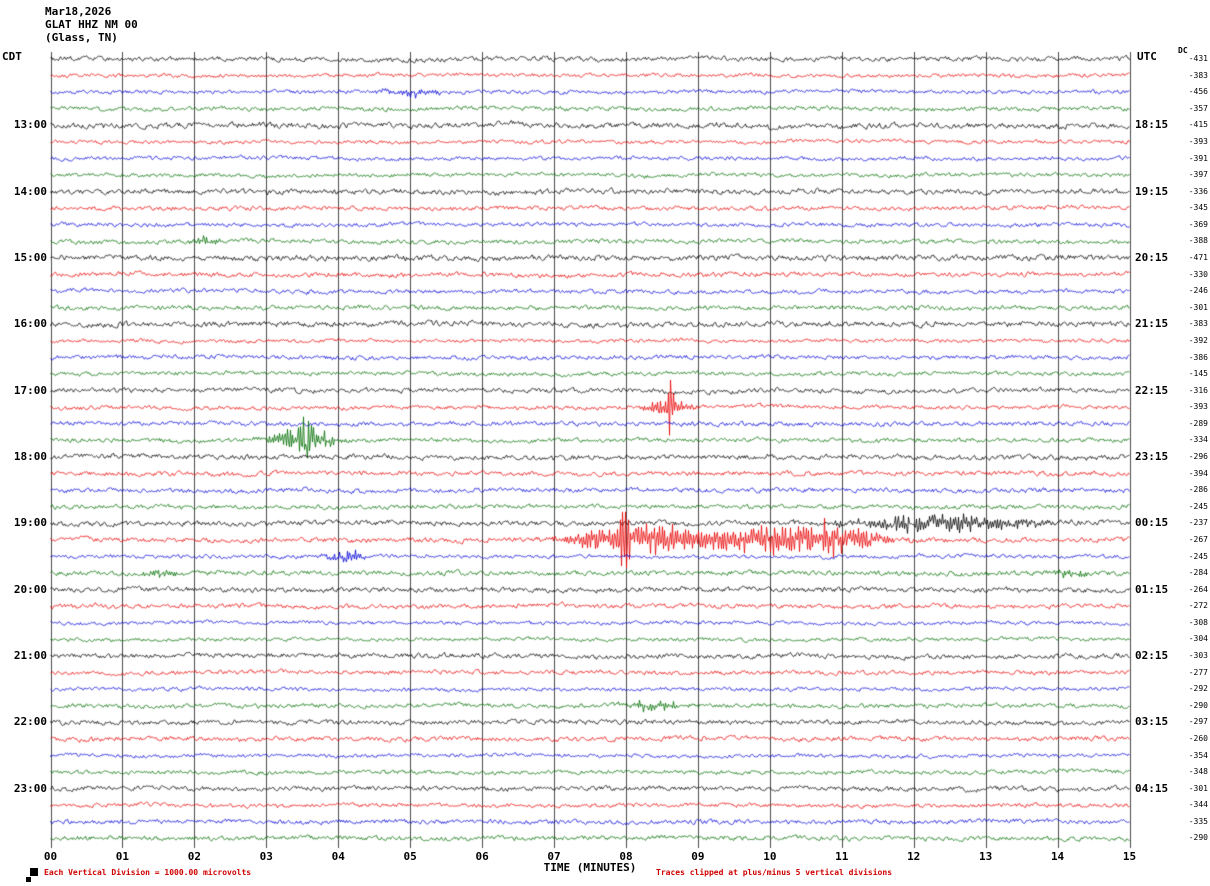  What do you see at coordinates (986, 856) in the screenshot?
I see `x-tick-label: 13` at bounding box center [986, 856].